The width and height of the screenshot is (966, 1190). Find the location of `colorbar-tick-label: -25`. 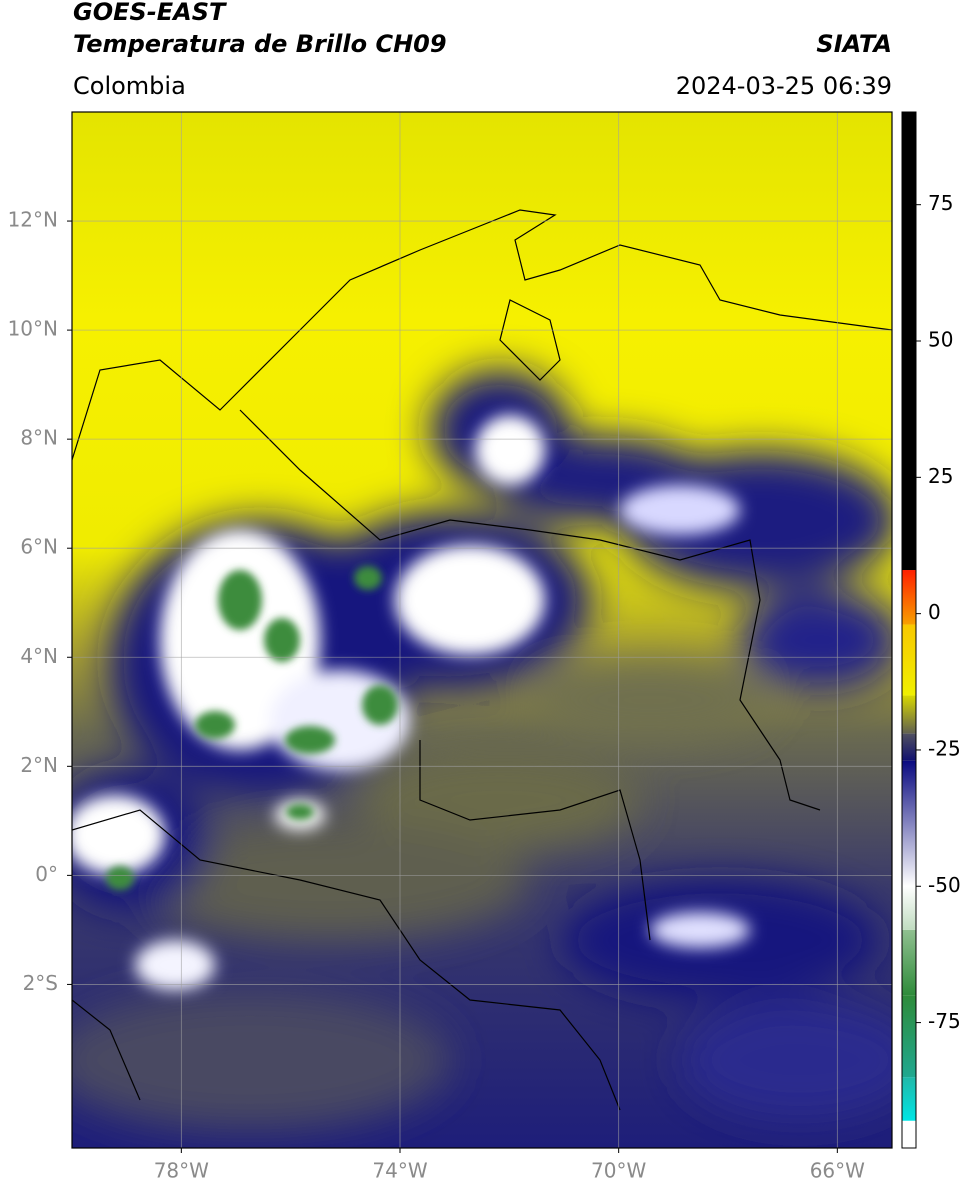

colorbar-tick-label: -25 is located at coordinates (944, 748).